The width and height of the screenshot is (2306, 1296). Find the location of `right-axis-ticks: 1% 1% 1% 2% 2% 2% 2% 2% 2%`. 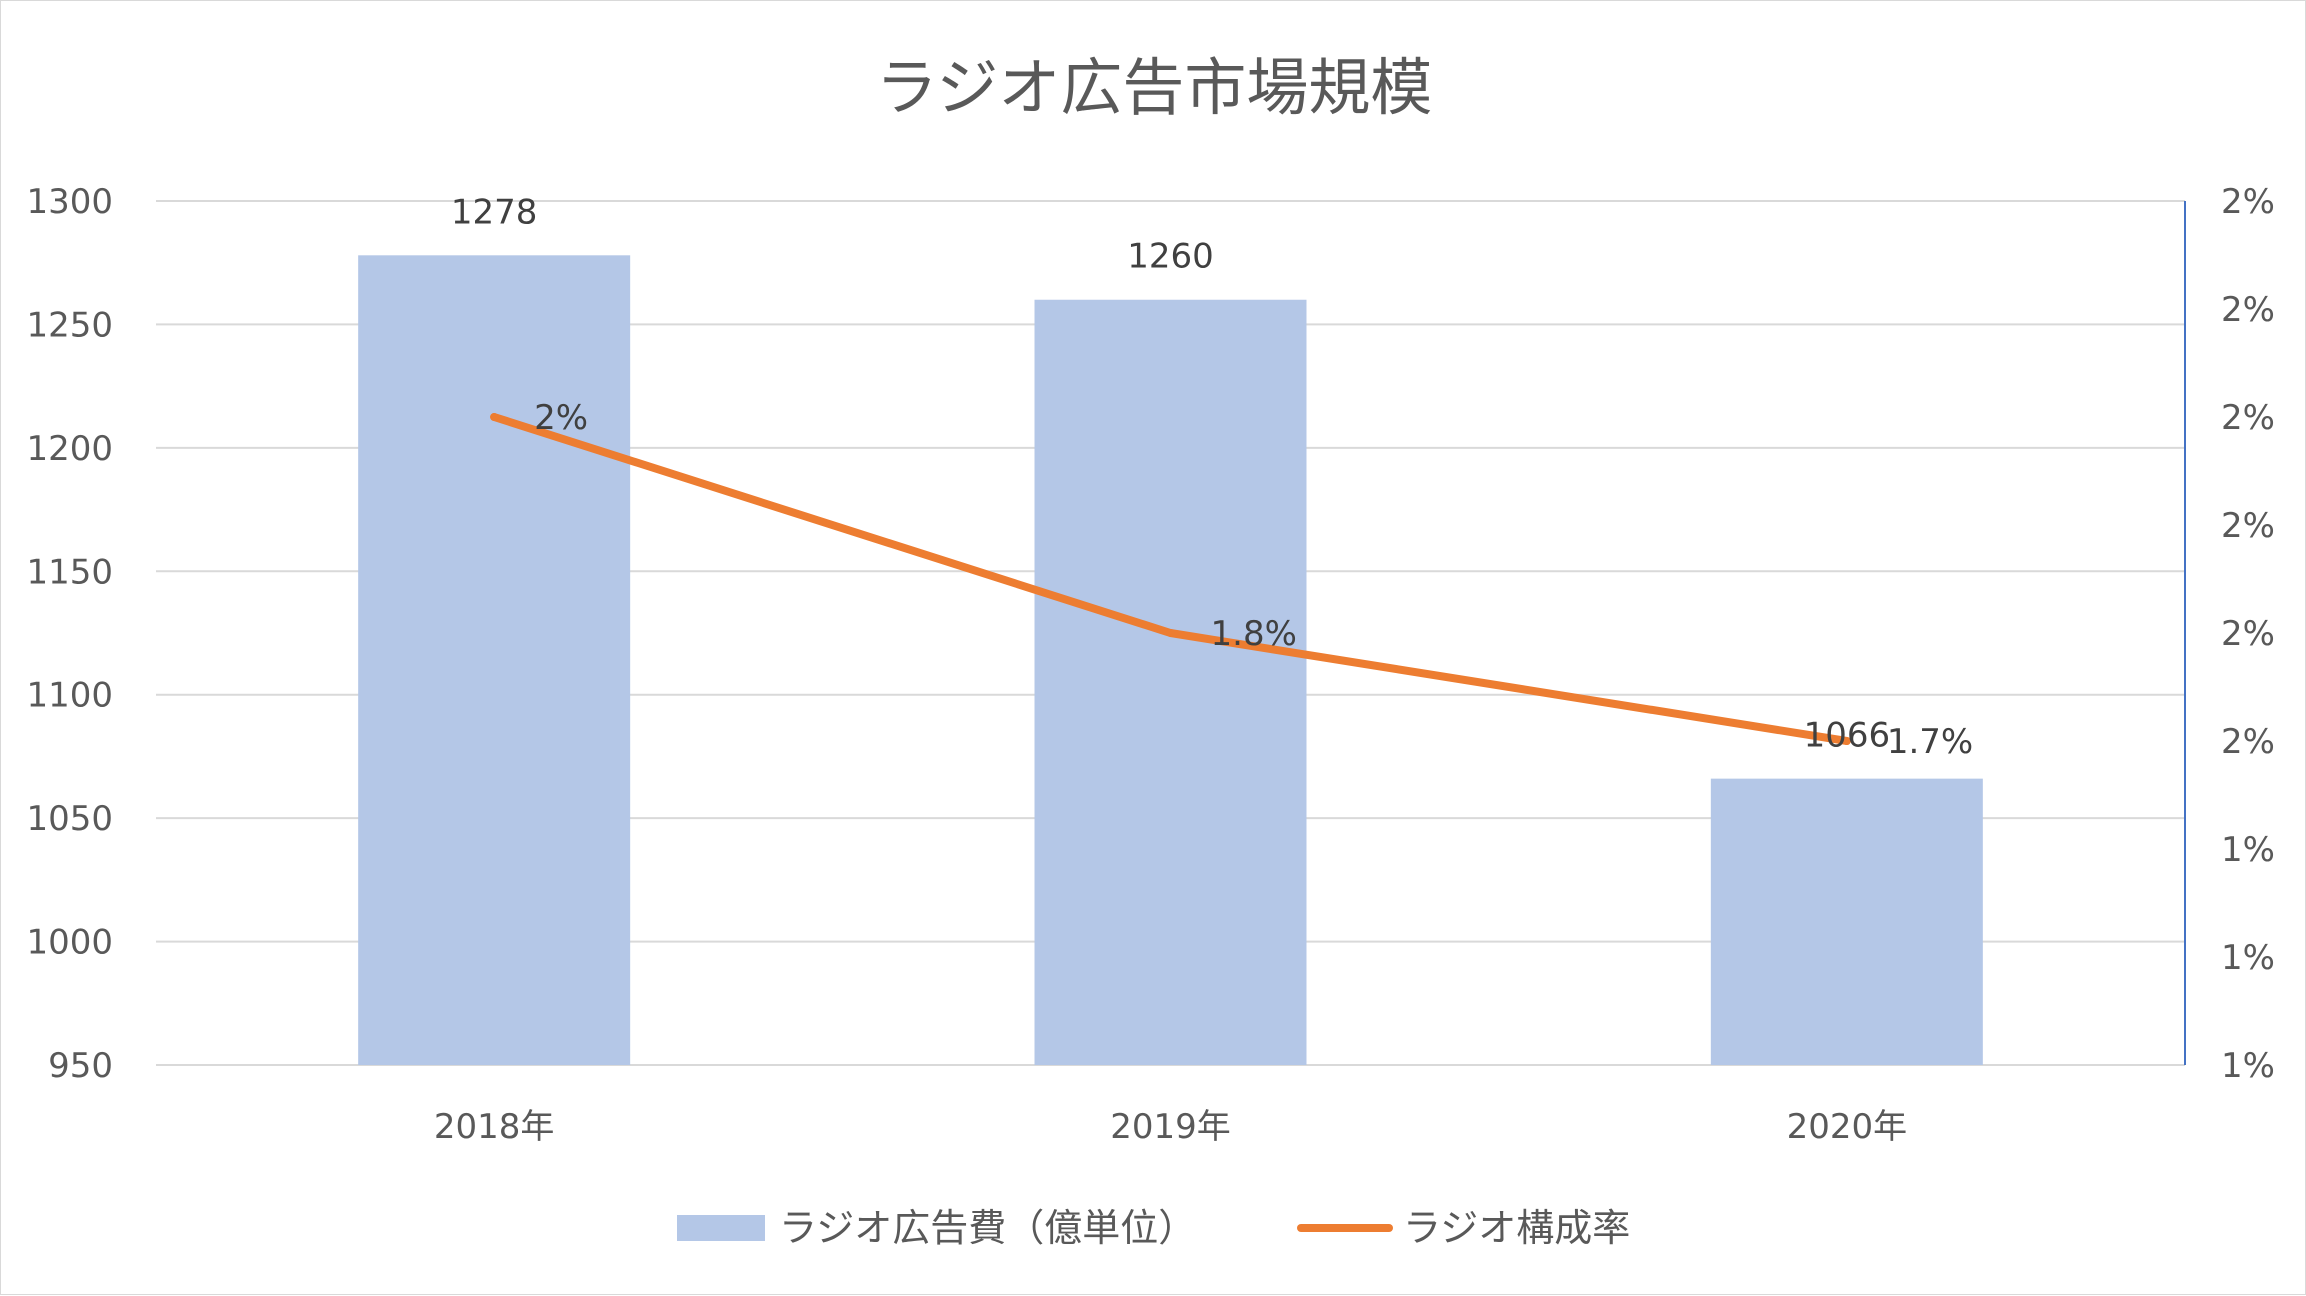

right-axis-ticks: 1% 1% 1% 2% 2% 2% 2% 2% 2% is located at coordinates (2229, 634).